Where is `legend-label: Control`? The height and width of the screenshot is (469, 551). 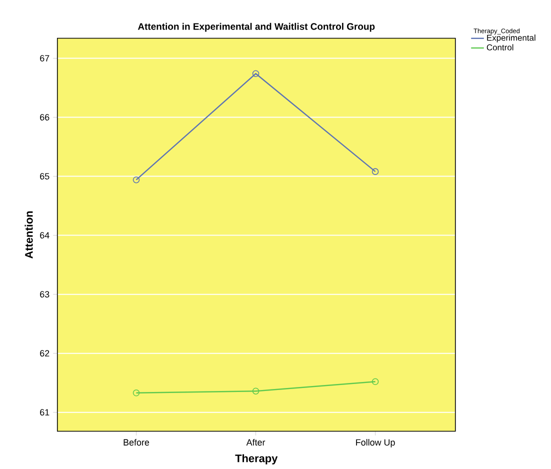
legend-label: Control is located at coordinates (500, 47).